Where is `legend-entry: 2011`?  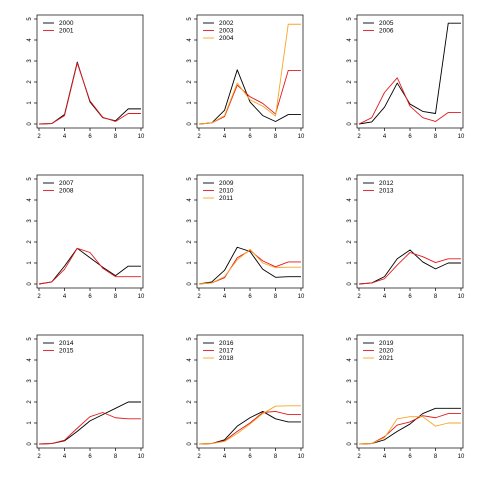 legend-entry: 2011 is located at coordinates (226, 198).